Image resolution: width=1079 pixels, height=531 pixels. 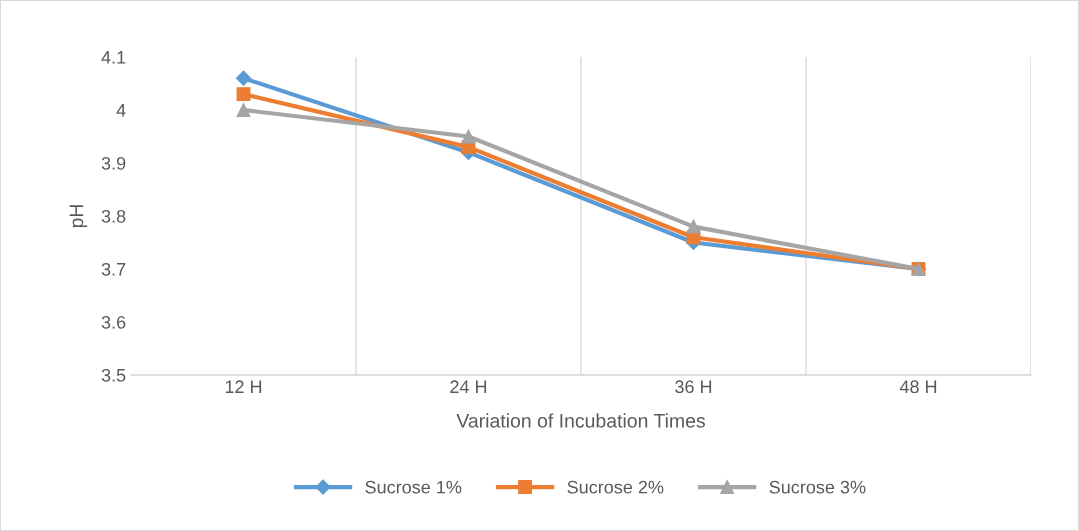 I want to click on x-axis-title: Variation of Incubation Times, so click(x=580, y=420).